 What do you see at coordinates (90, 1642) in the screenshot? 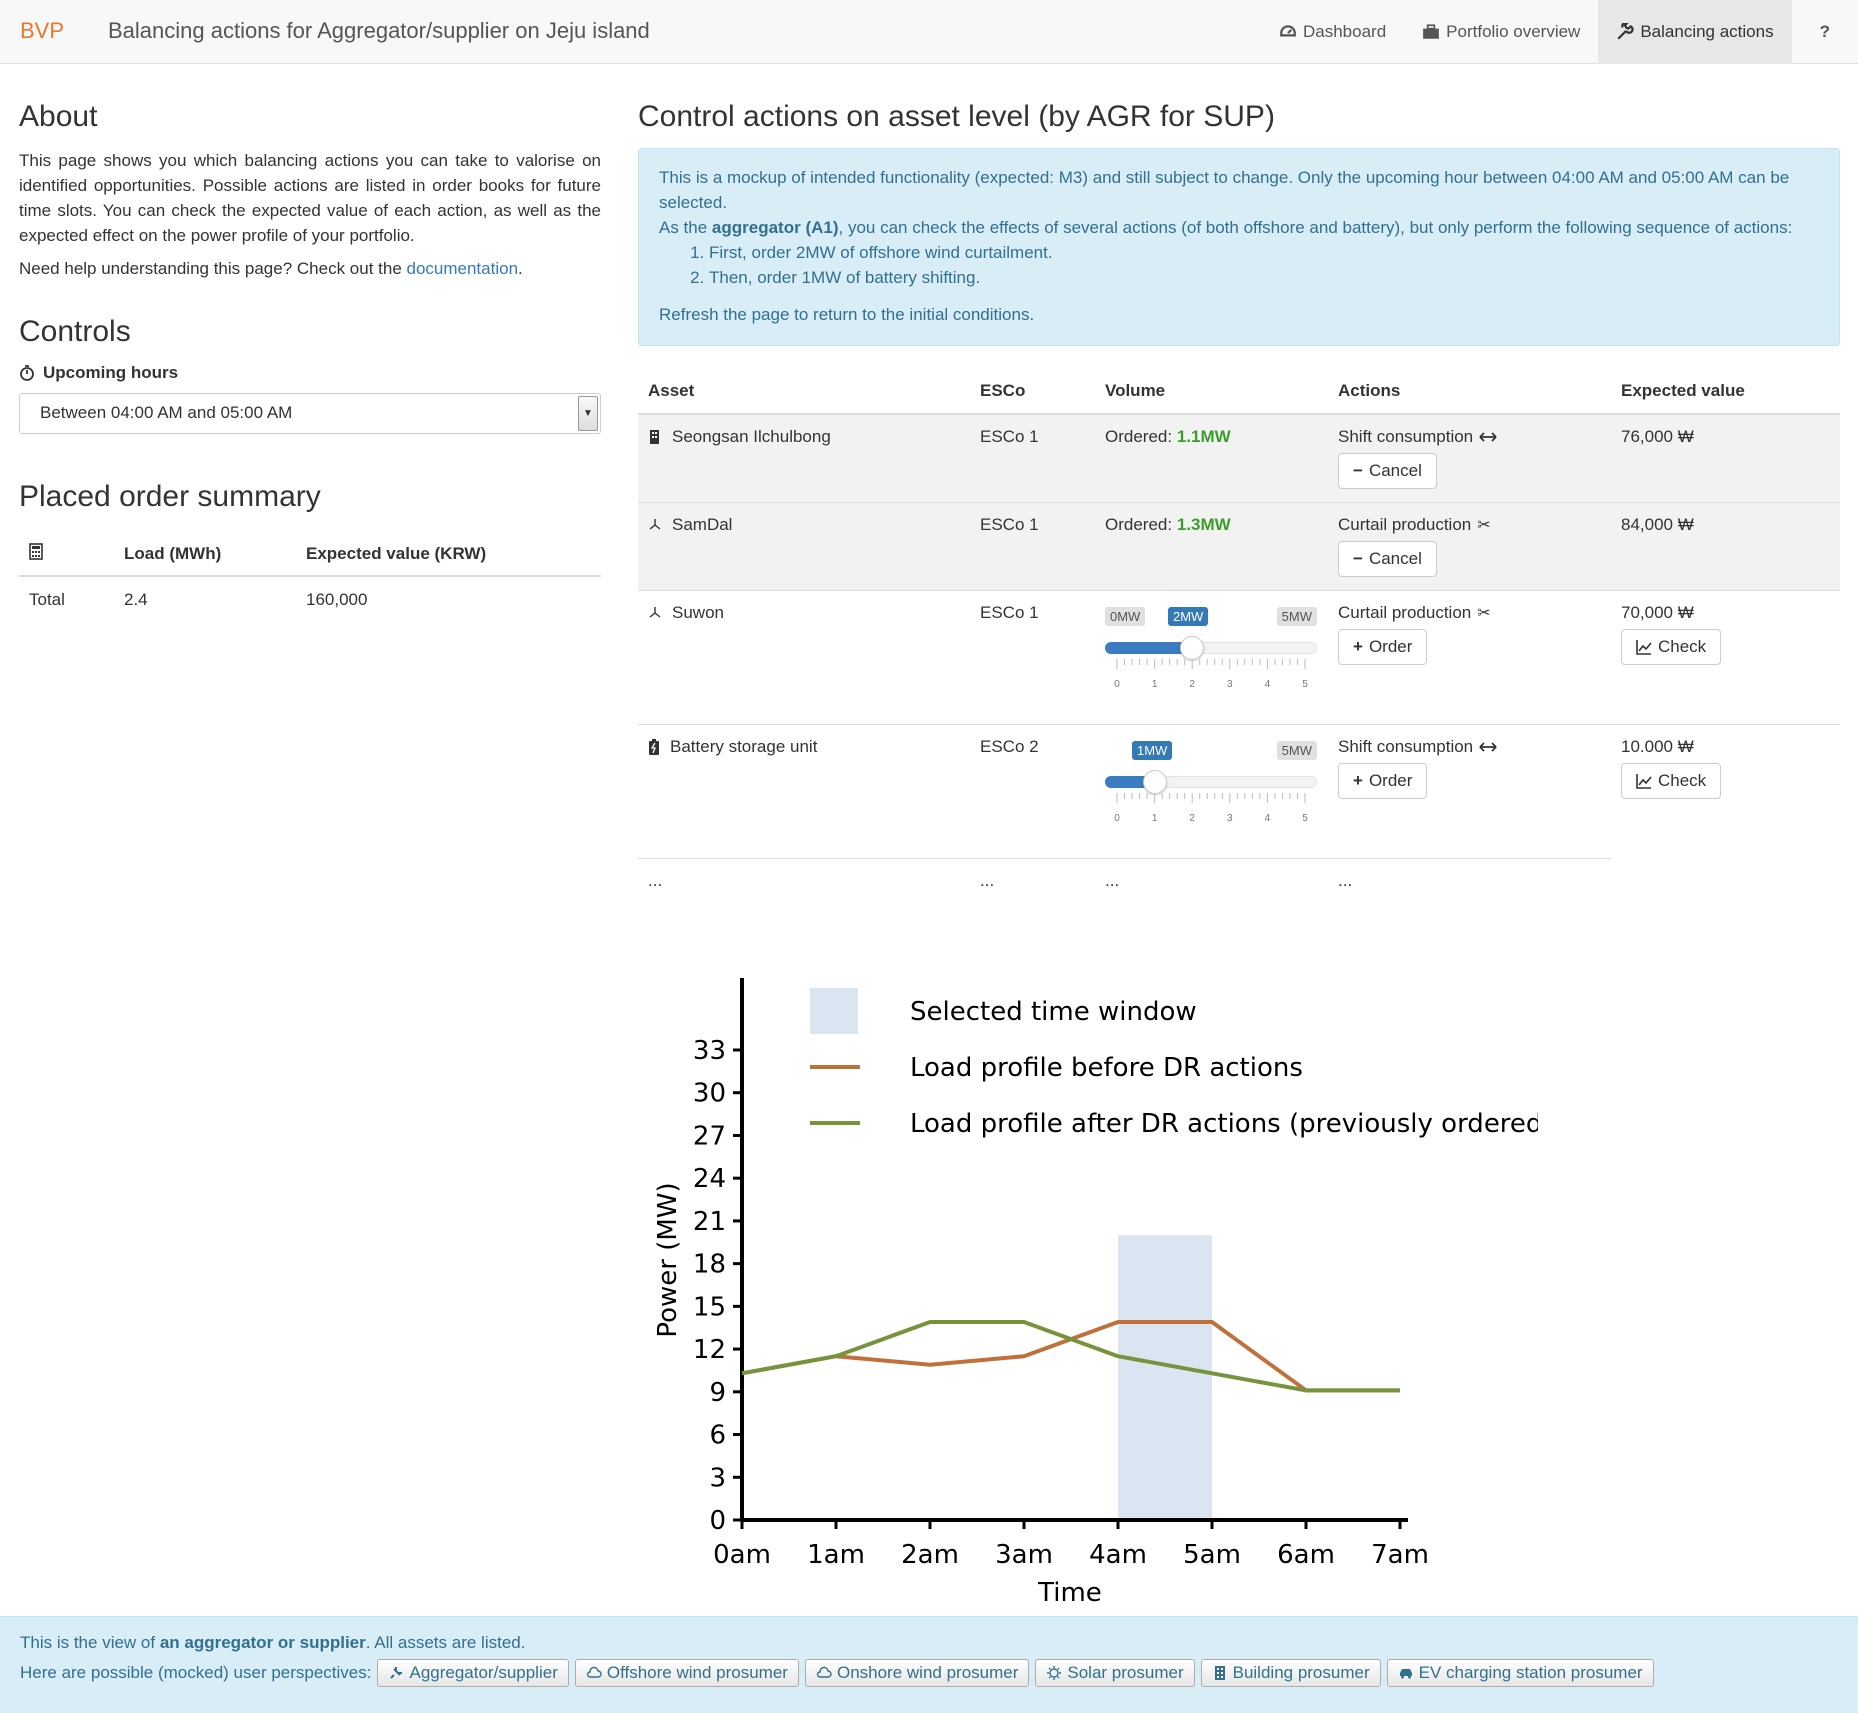
I see `footer-line1-prefix: This is the view of` at bounding box center [90, 1642].